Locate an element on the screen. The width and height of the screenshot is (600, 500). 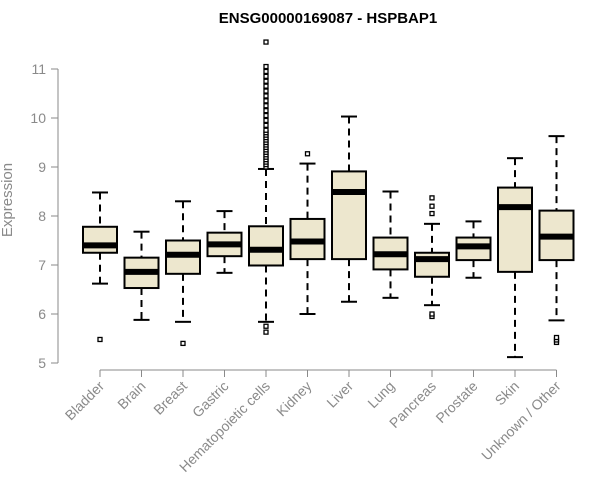
box-hematopoietic-cells is located at coordinates (266, 187).